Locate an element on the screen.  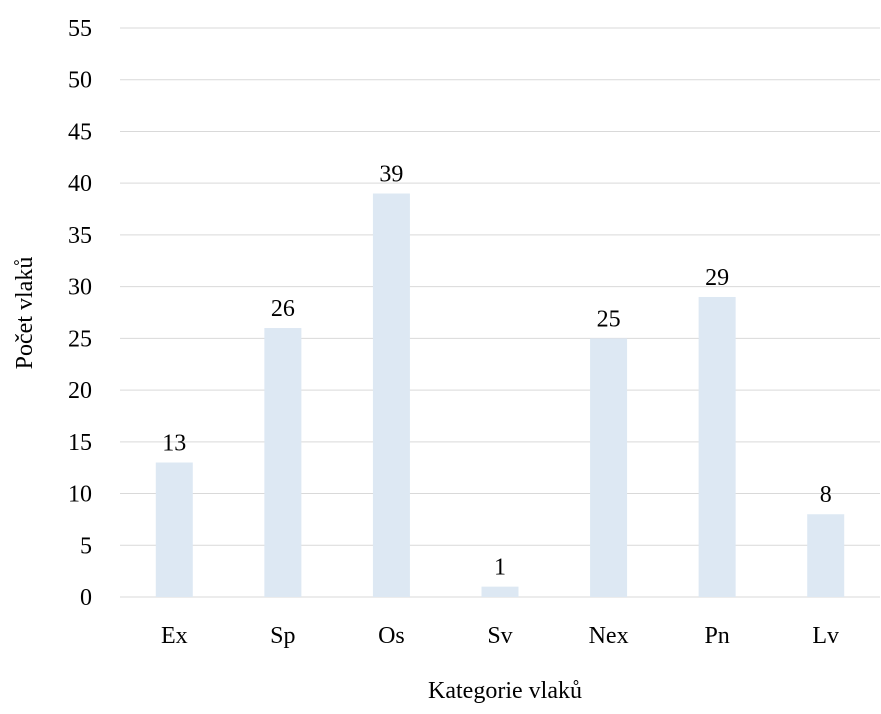
y-tick-label: 0 is located at coordinates (86, 598).